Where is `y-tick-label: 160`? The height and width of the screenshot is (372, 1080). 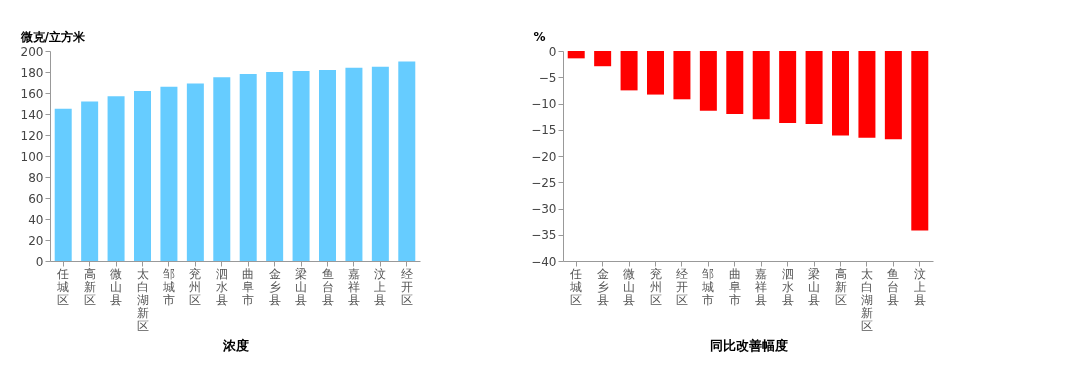
y-tick-label: 160 is located at coordinates (32, 93).